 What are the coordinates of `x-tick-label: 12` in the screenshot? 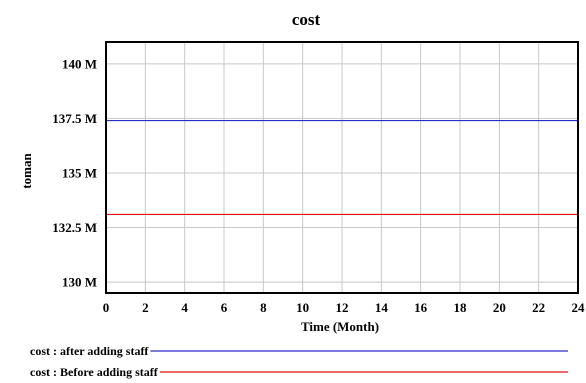 It's located at (342, 307).